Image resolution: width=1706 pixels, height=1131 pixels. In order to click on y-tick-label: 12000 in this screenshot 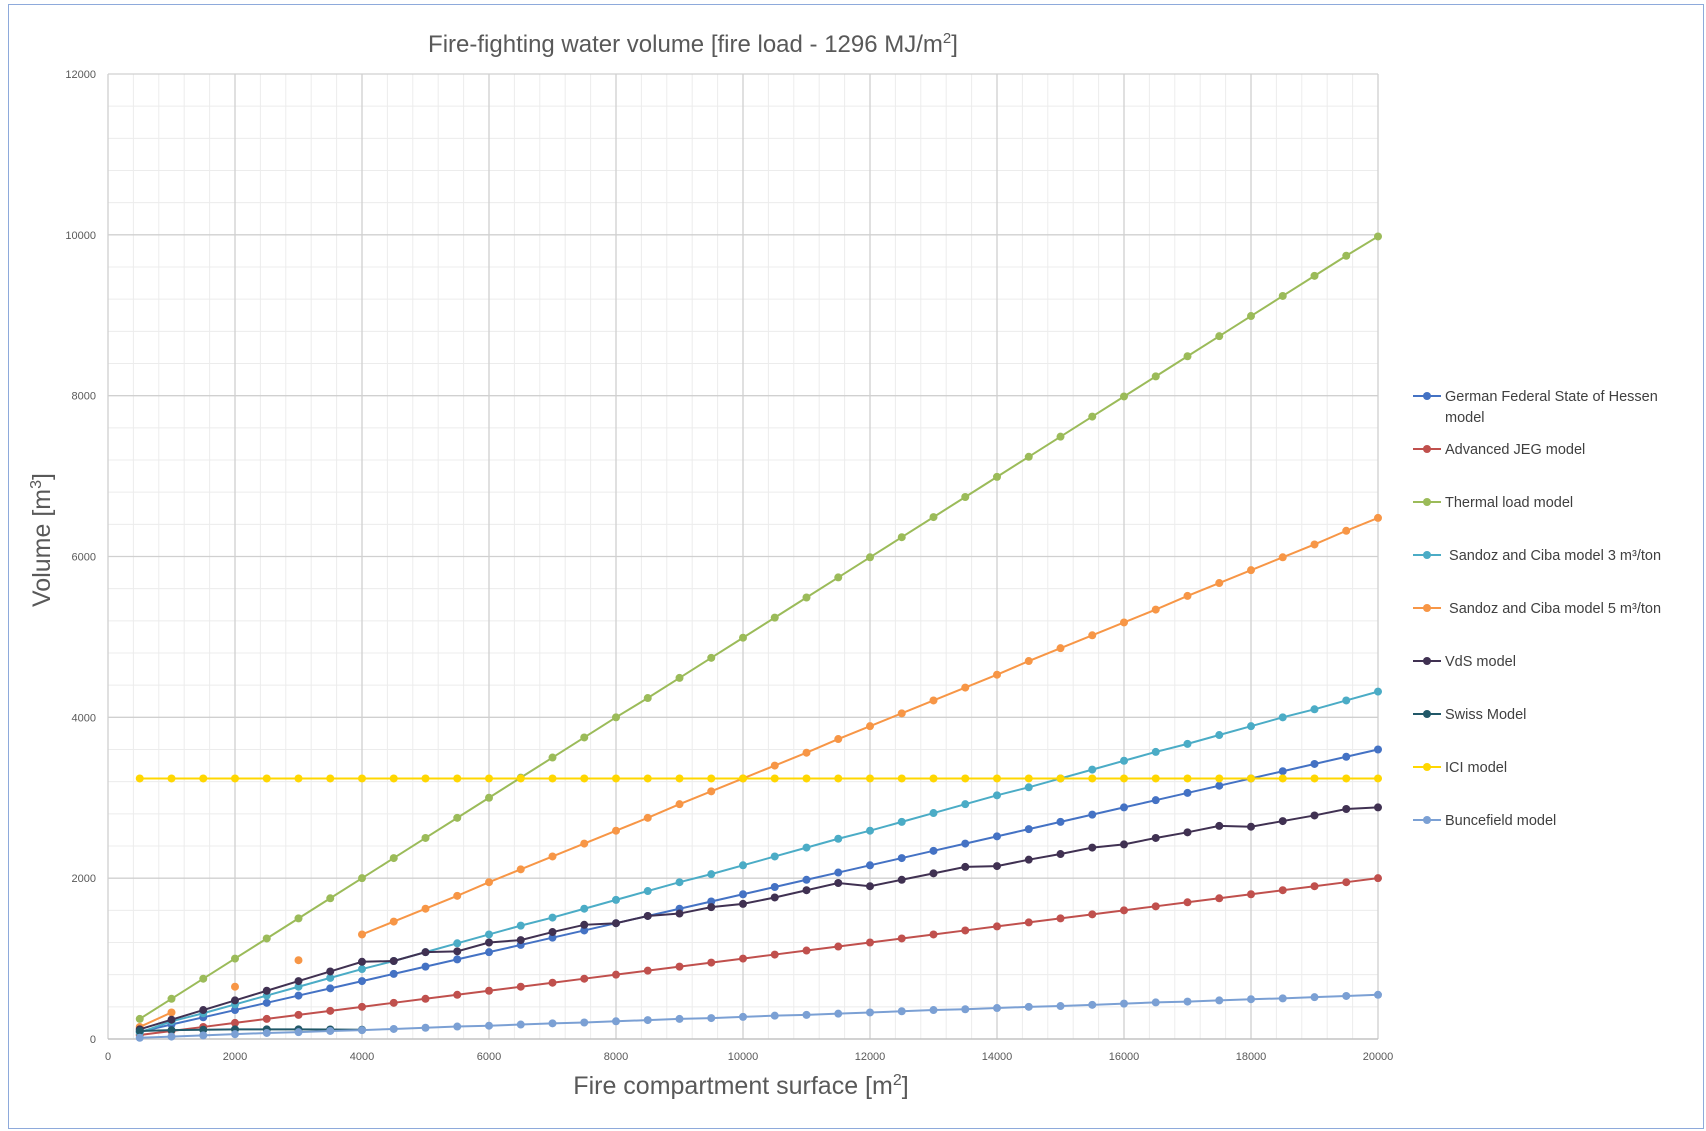, I will do `click(80, 75)`.